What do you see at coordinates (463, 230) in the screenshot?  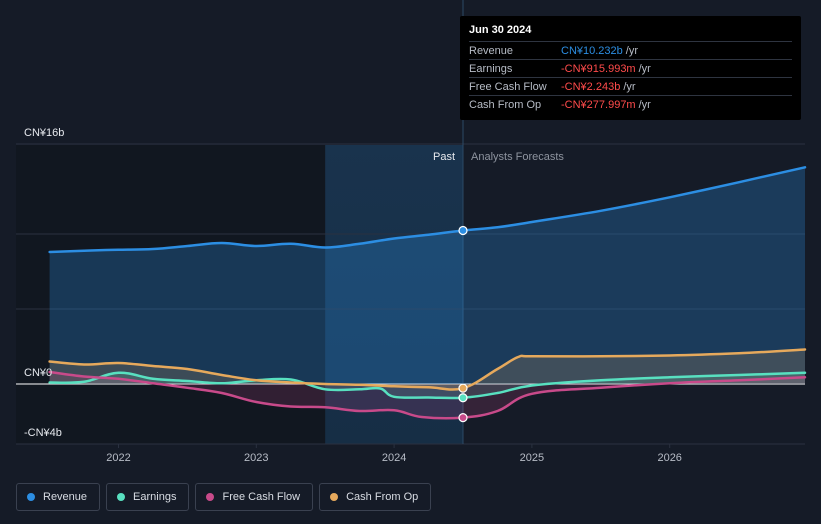 I see `point-marker-revenue` at bounding box center [463, 230].